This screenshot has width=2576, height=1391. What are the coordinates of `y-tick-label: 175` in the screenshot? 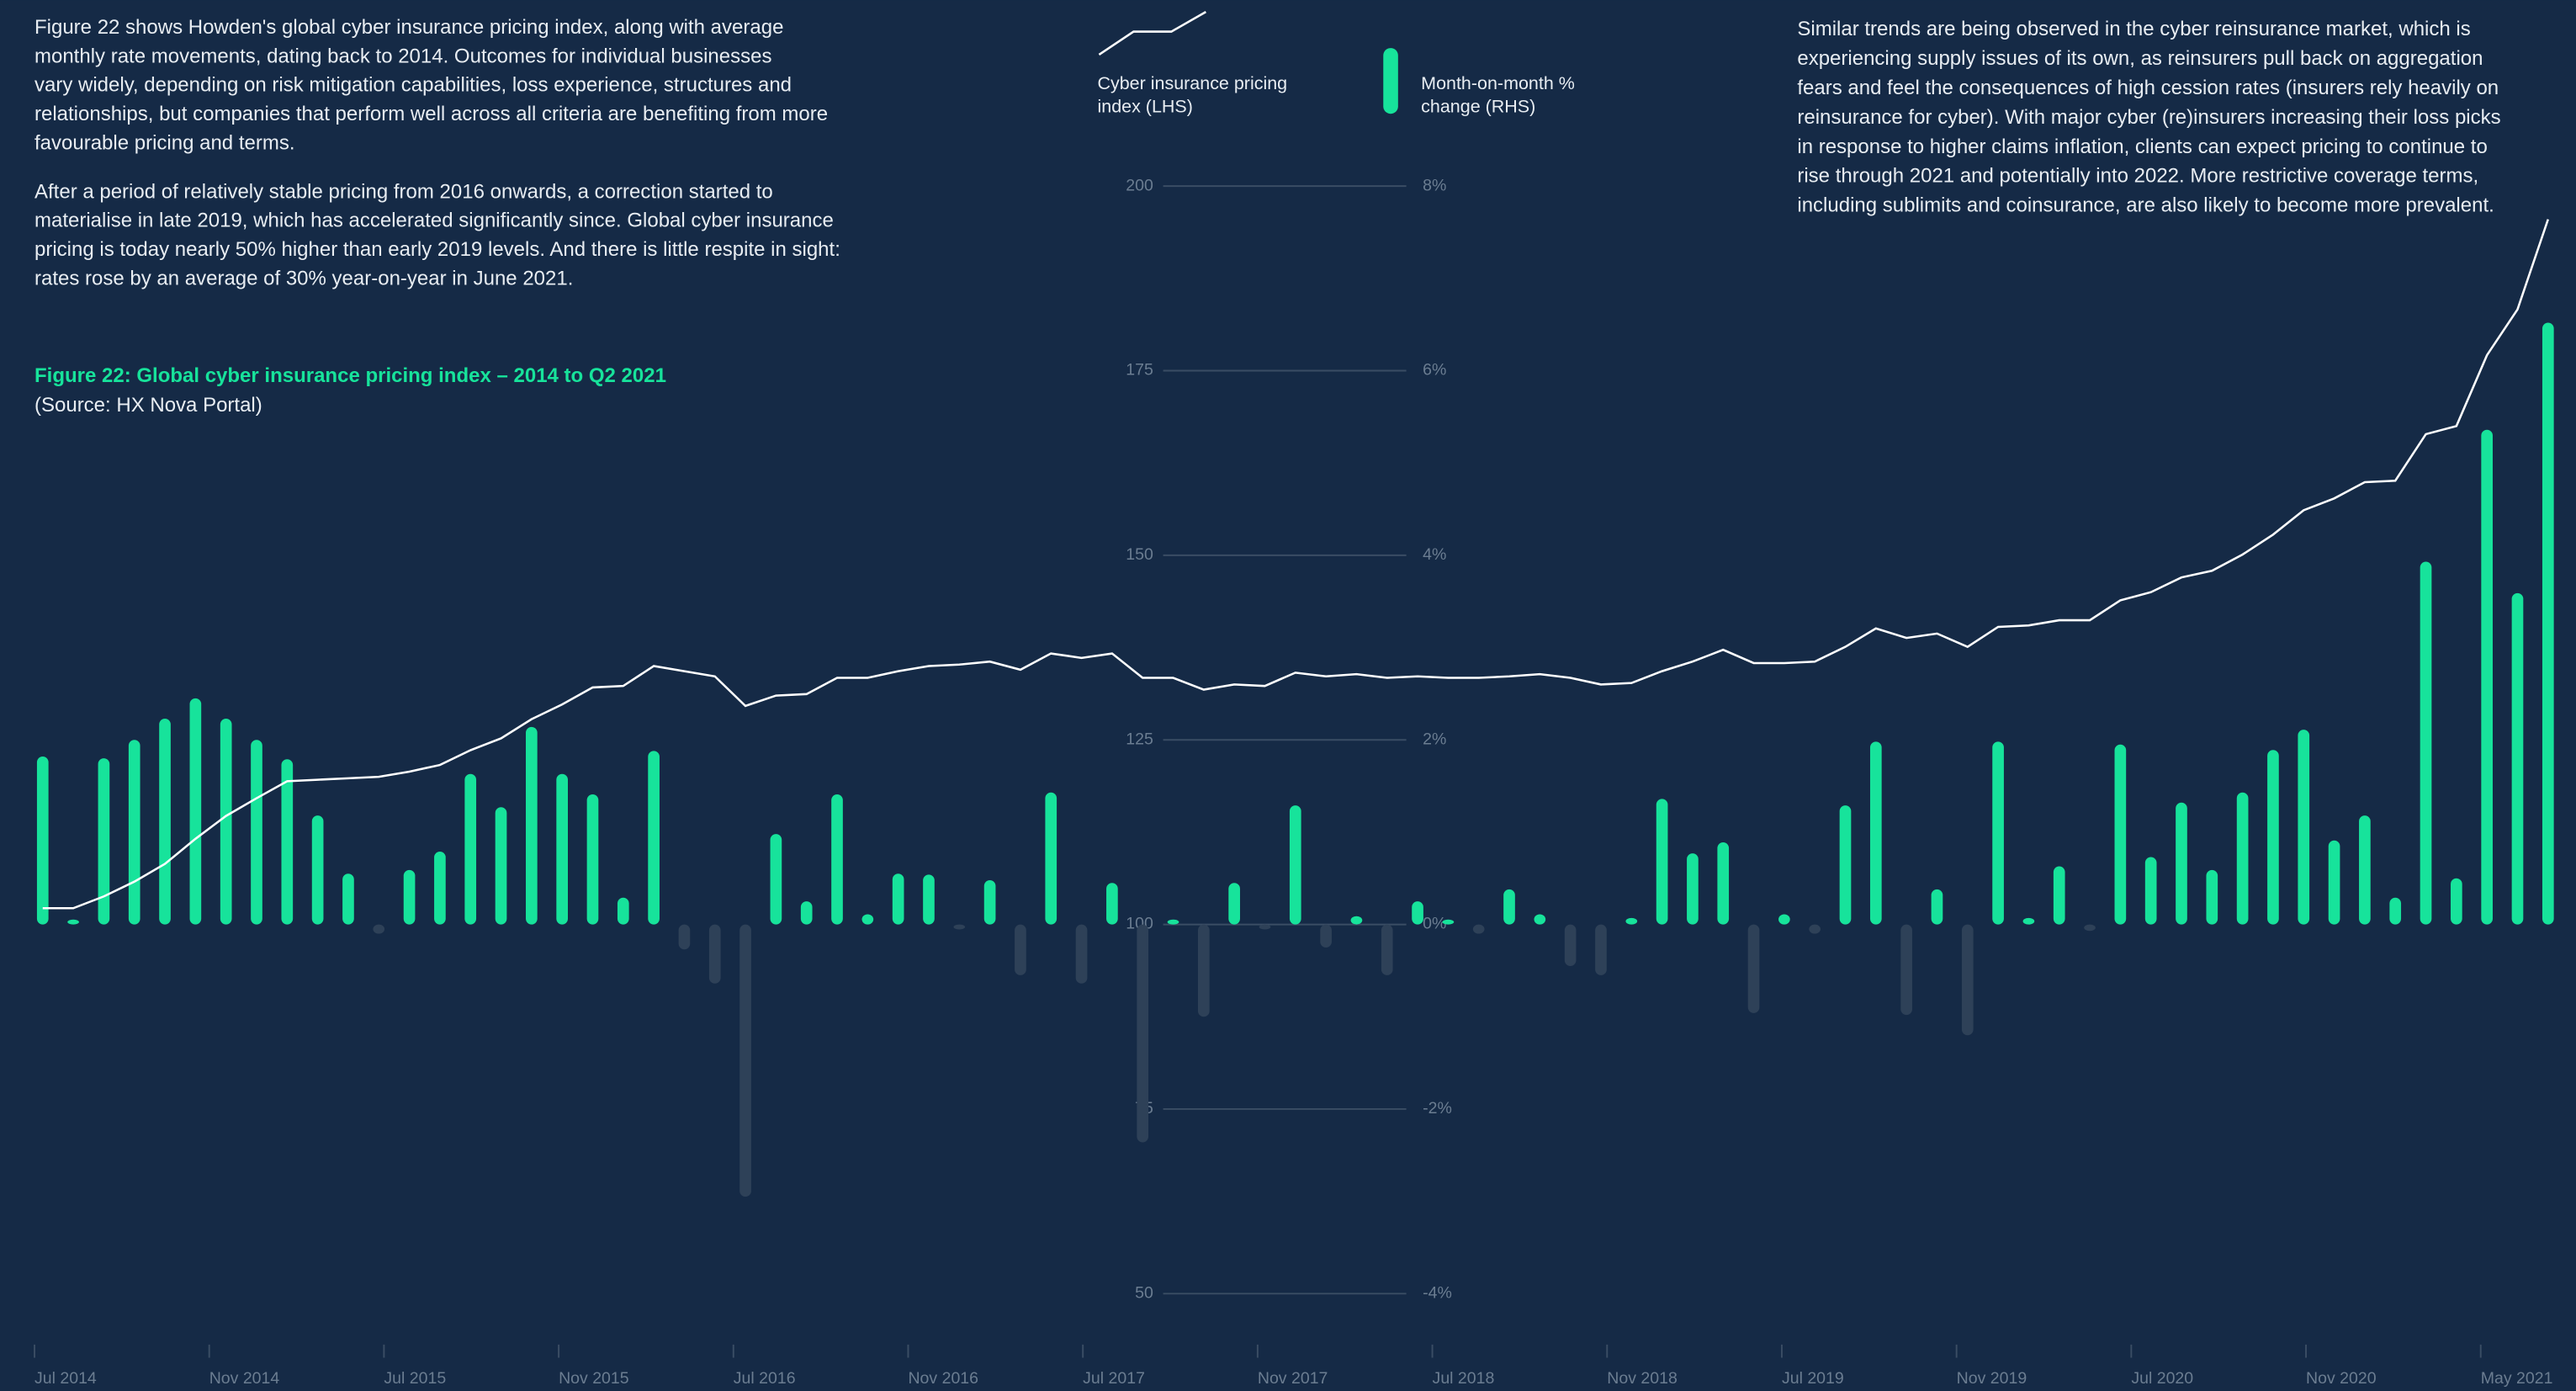 It's located at (1139, 370).